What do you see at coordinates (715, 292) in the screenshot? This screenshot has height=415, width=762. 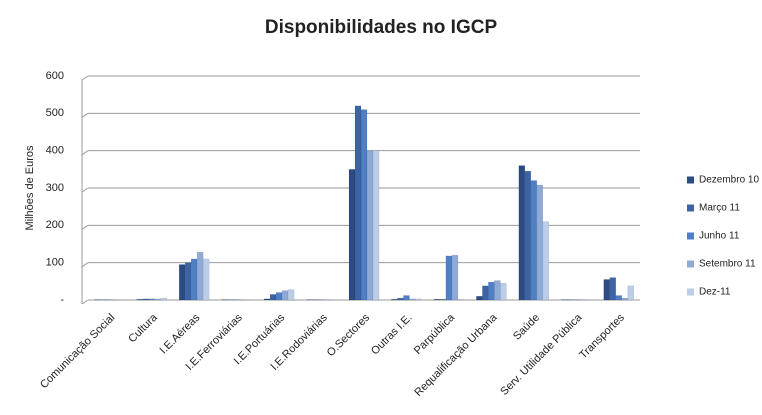 I see `legend-label: Dez-11` at bounding box center [715, 292].